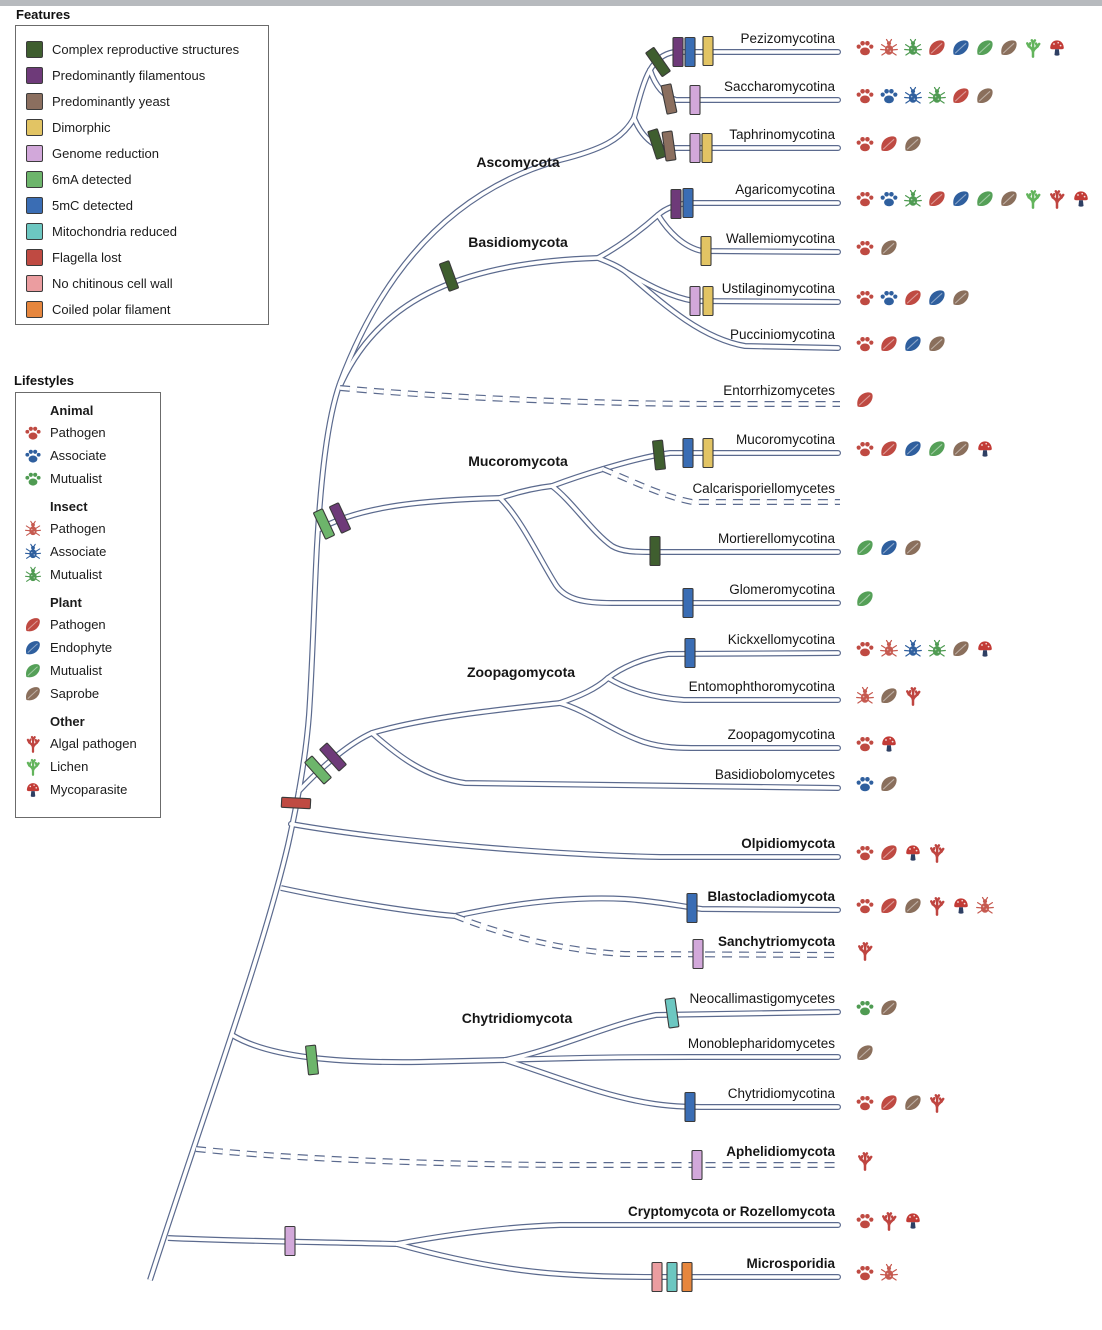 The image size is (1102, 1330). Describe the element at coordinates (34, 257) in the screenshot. I see `feature-swatch-flag` at that location.